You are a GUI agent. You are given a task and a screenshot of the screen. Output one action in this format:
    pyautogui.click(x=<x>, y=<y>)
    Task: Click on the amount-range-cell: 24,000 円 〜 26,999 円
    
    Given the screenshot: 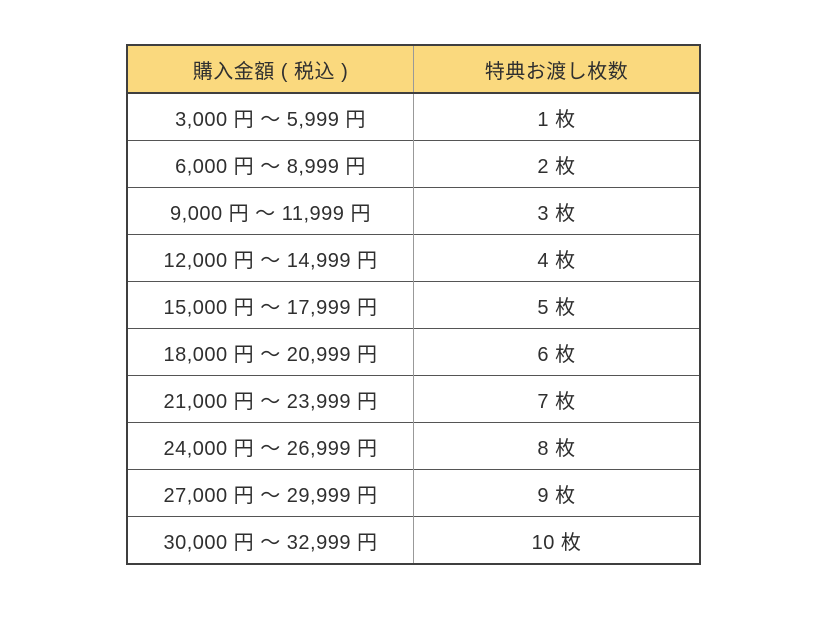 What is the action you would take?
    pyautogui.click(x=270, y=446)
    